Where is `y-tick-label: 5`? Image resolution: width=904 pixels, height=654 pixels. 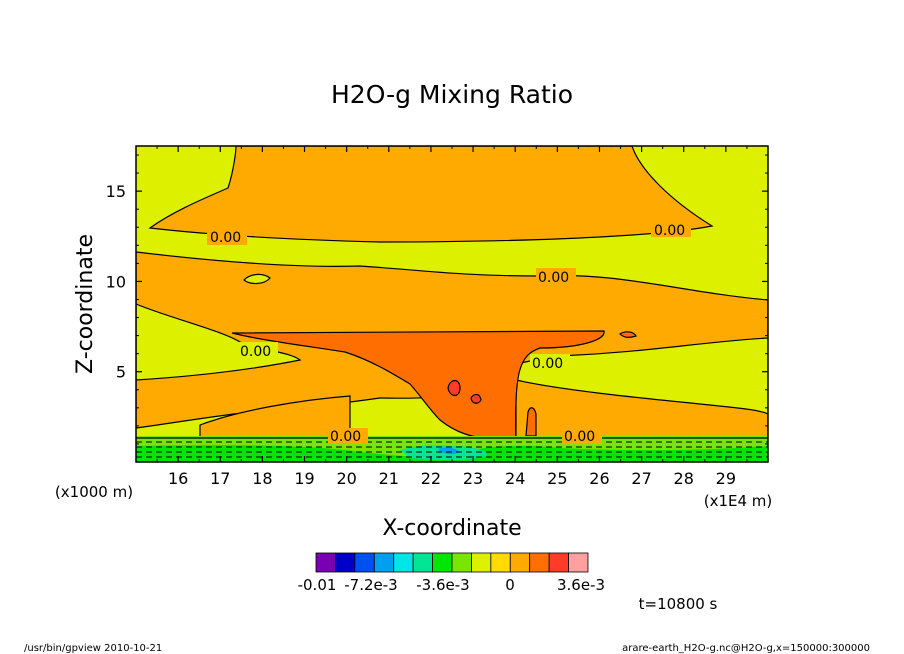
y-tick-label: 5 is located at coordinates (121, 372).